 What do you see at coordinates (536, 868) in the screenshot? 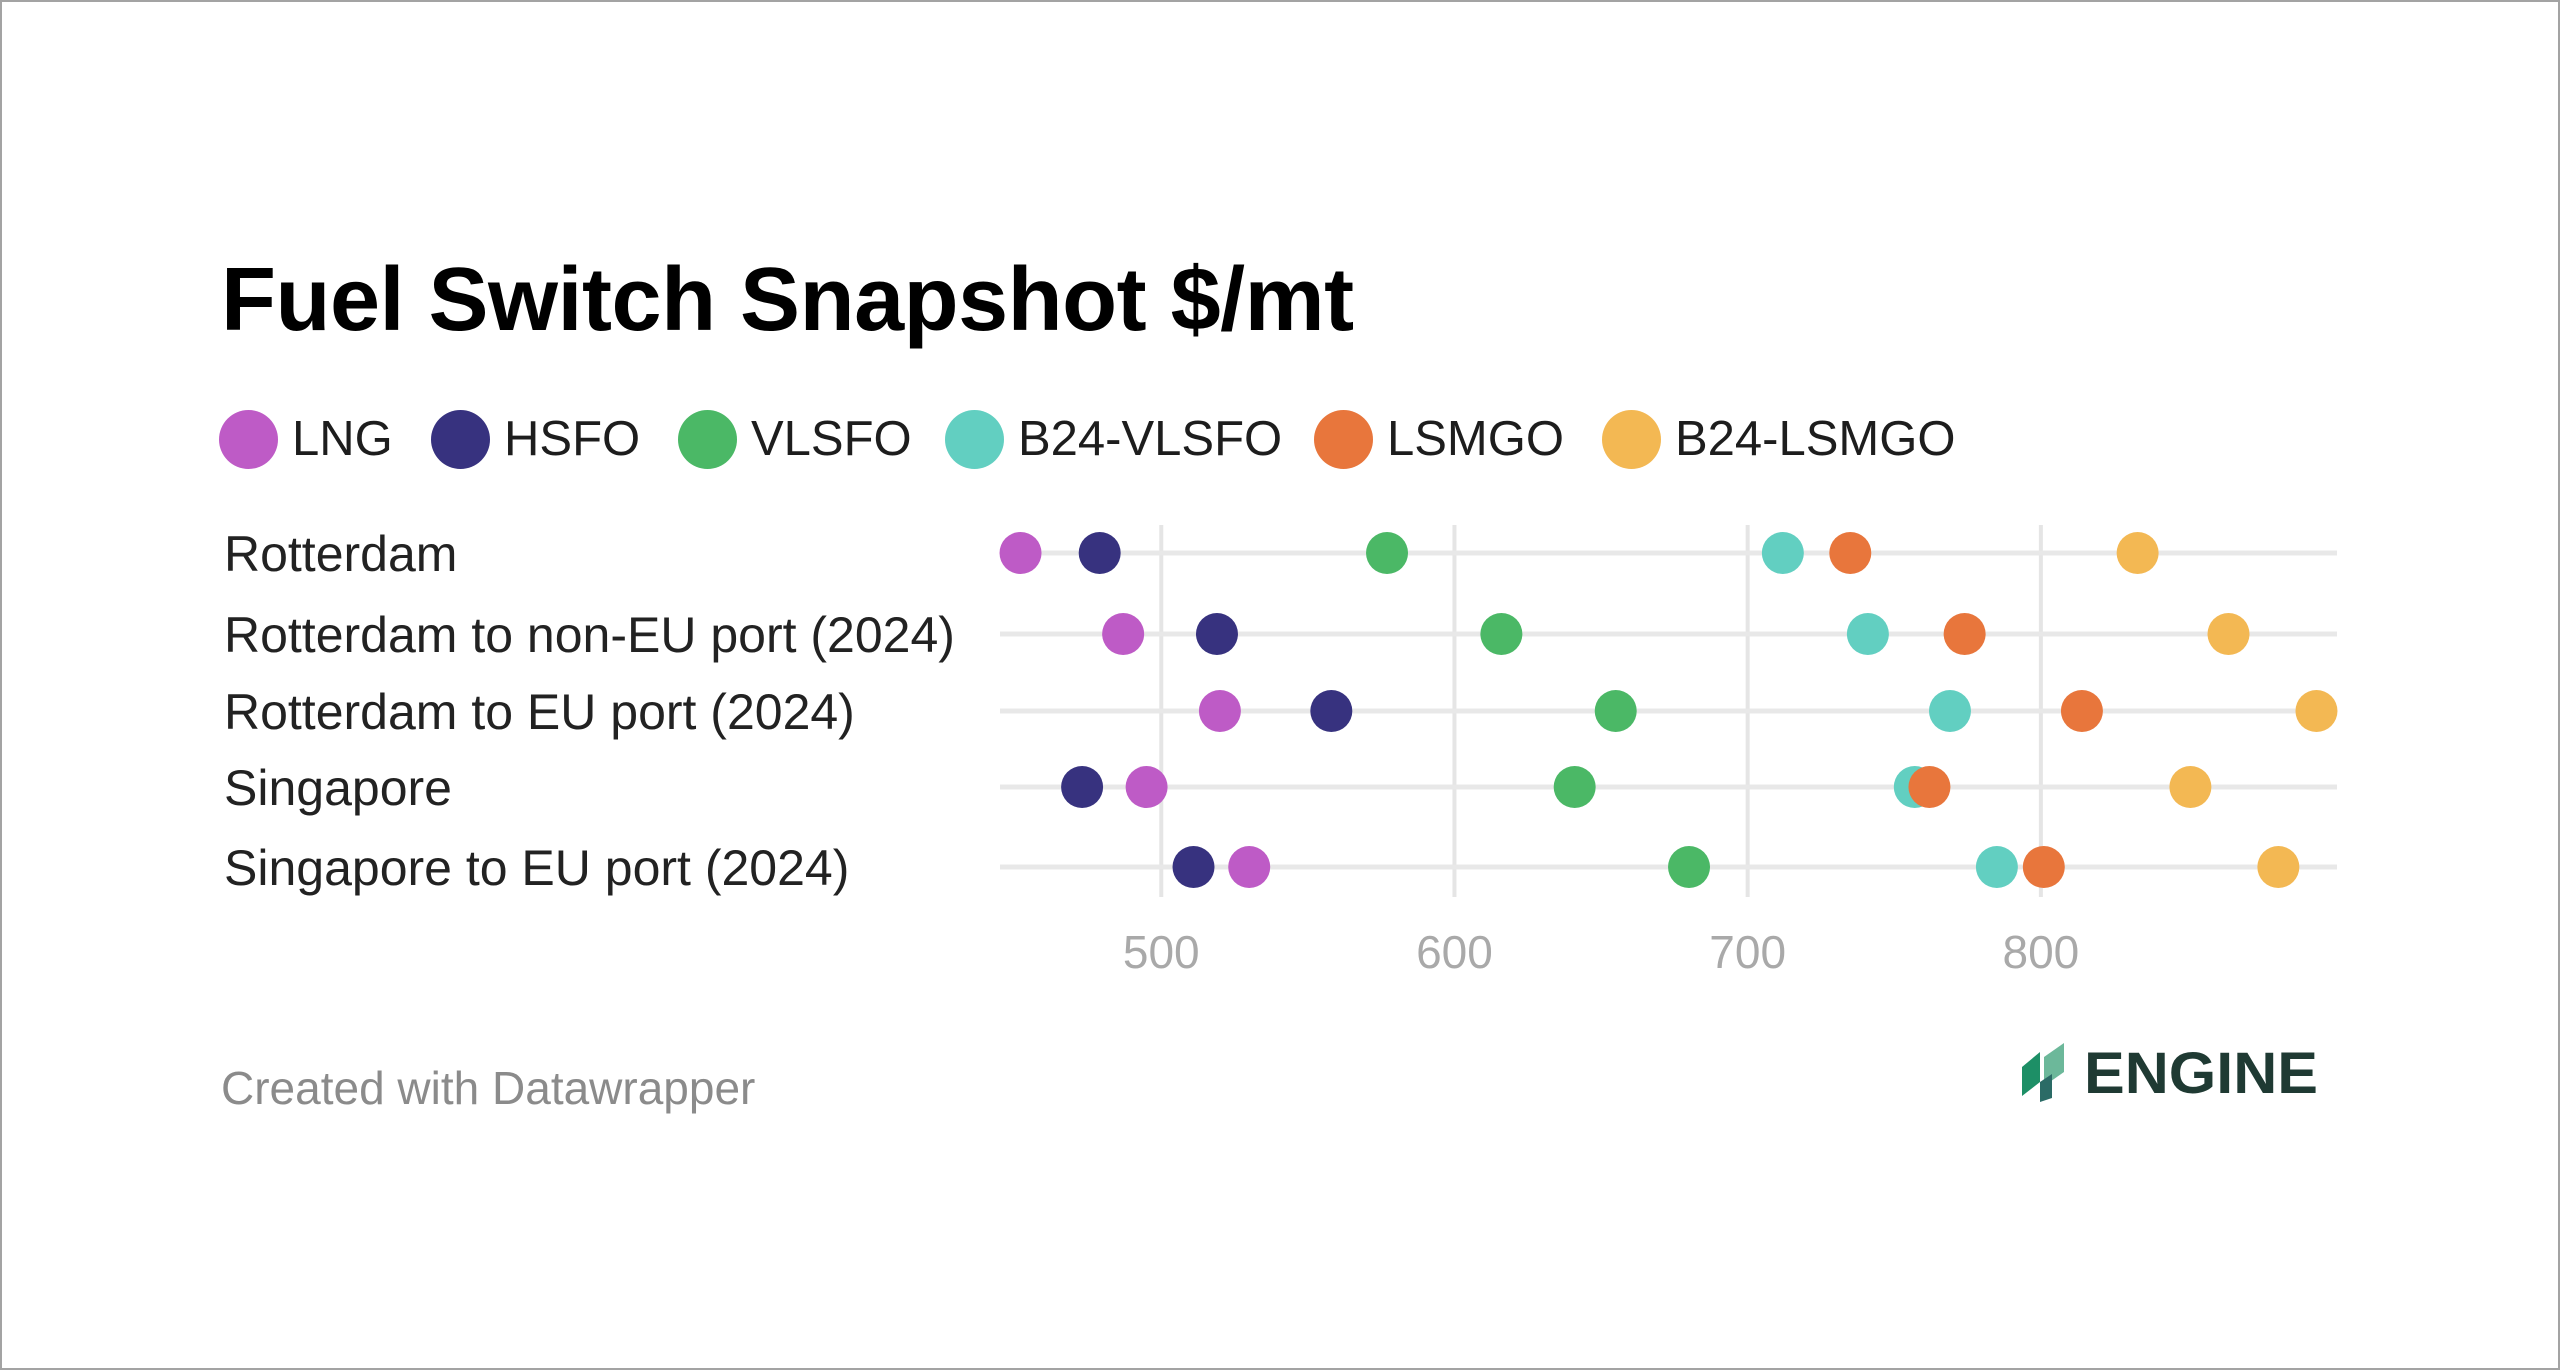
I see `row-label: Singapore to EU port (2024)` at bounding box center [536, 868].